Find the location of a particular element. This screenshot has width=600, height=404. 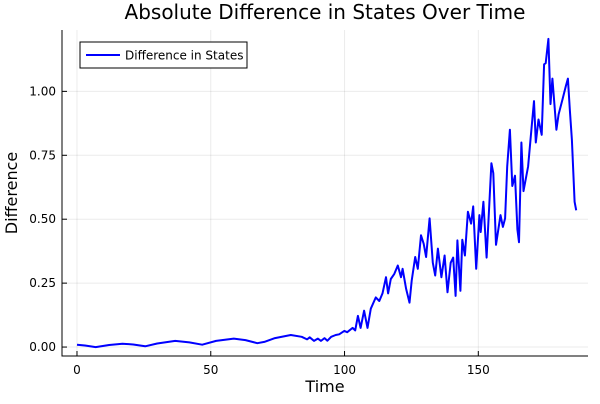

y-tick-label: 0.75 is located at coordinates (42, 155).